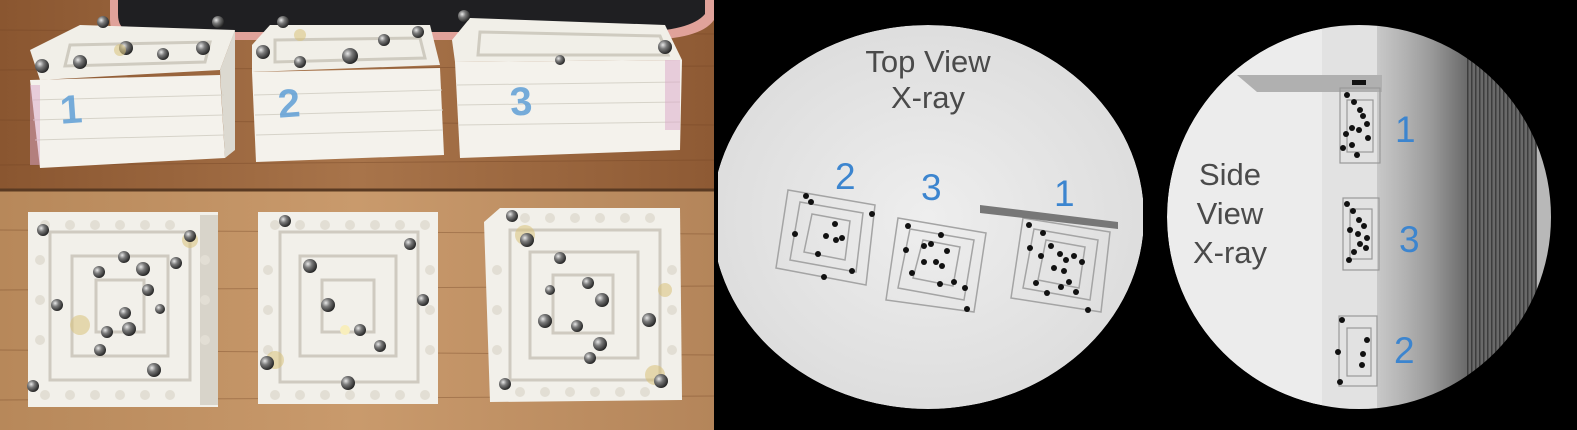 This screenshot has height=430, width=1577. Describe the element at coordinates (931, 187) in the screenshot. I see `xray-top-number-3: 3` at that location.